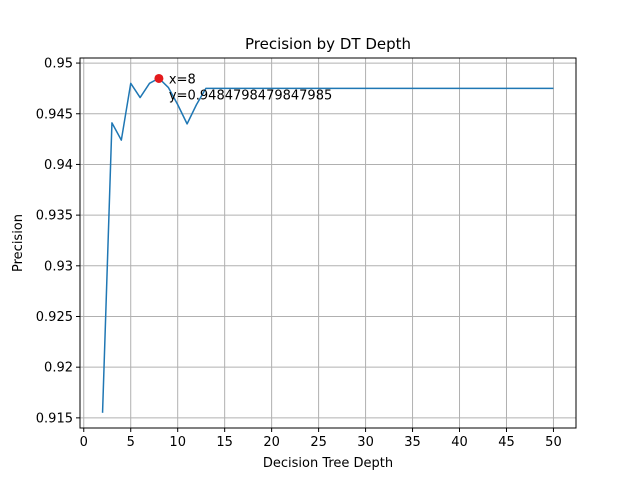 The width and height of the screenshot is (640, 480). What do you see at coordinates (271, 442) in the screenshot?
I see `x-tick-label: 20` at bounding box center [271, 442].